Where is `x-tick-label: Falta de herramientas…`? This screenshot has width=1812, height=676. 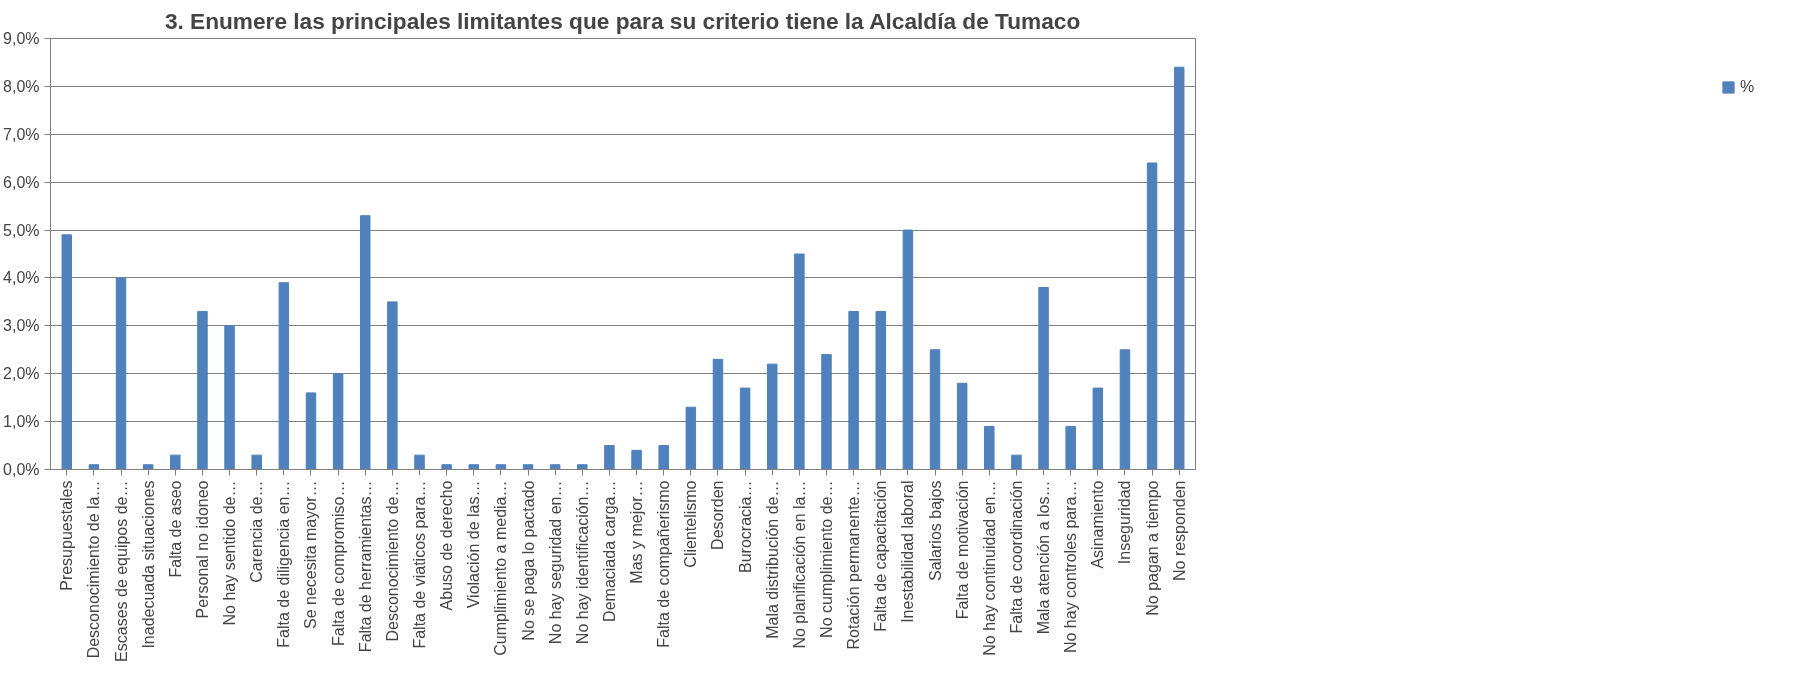 x-tick-label: Falta de herramientas… is located at coordinates (365, 566).